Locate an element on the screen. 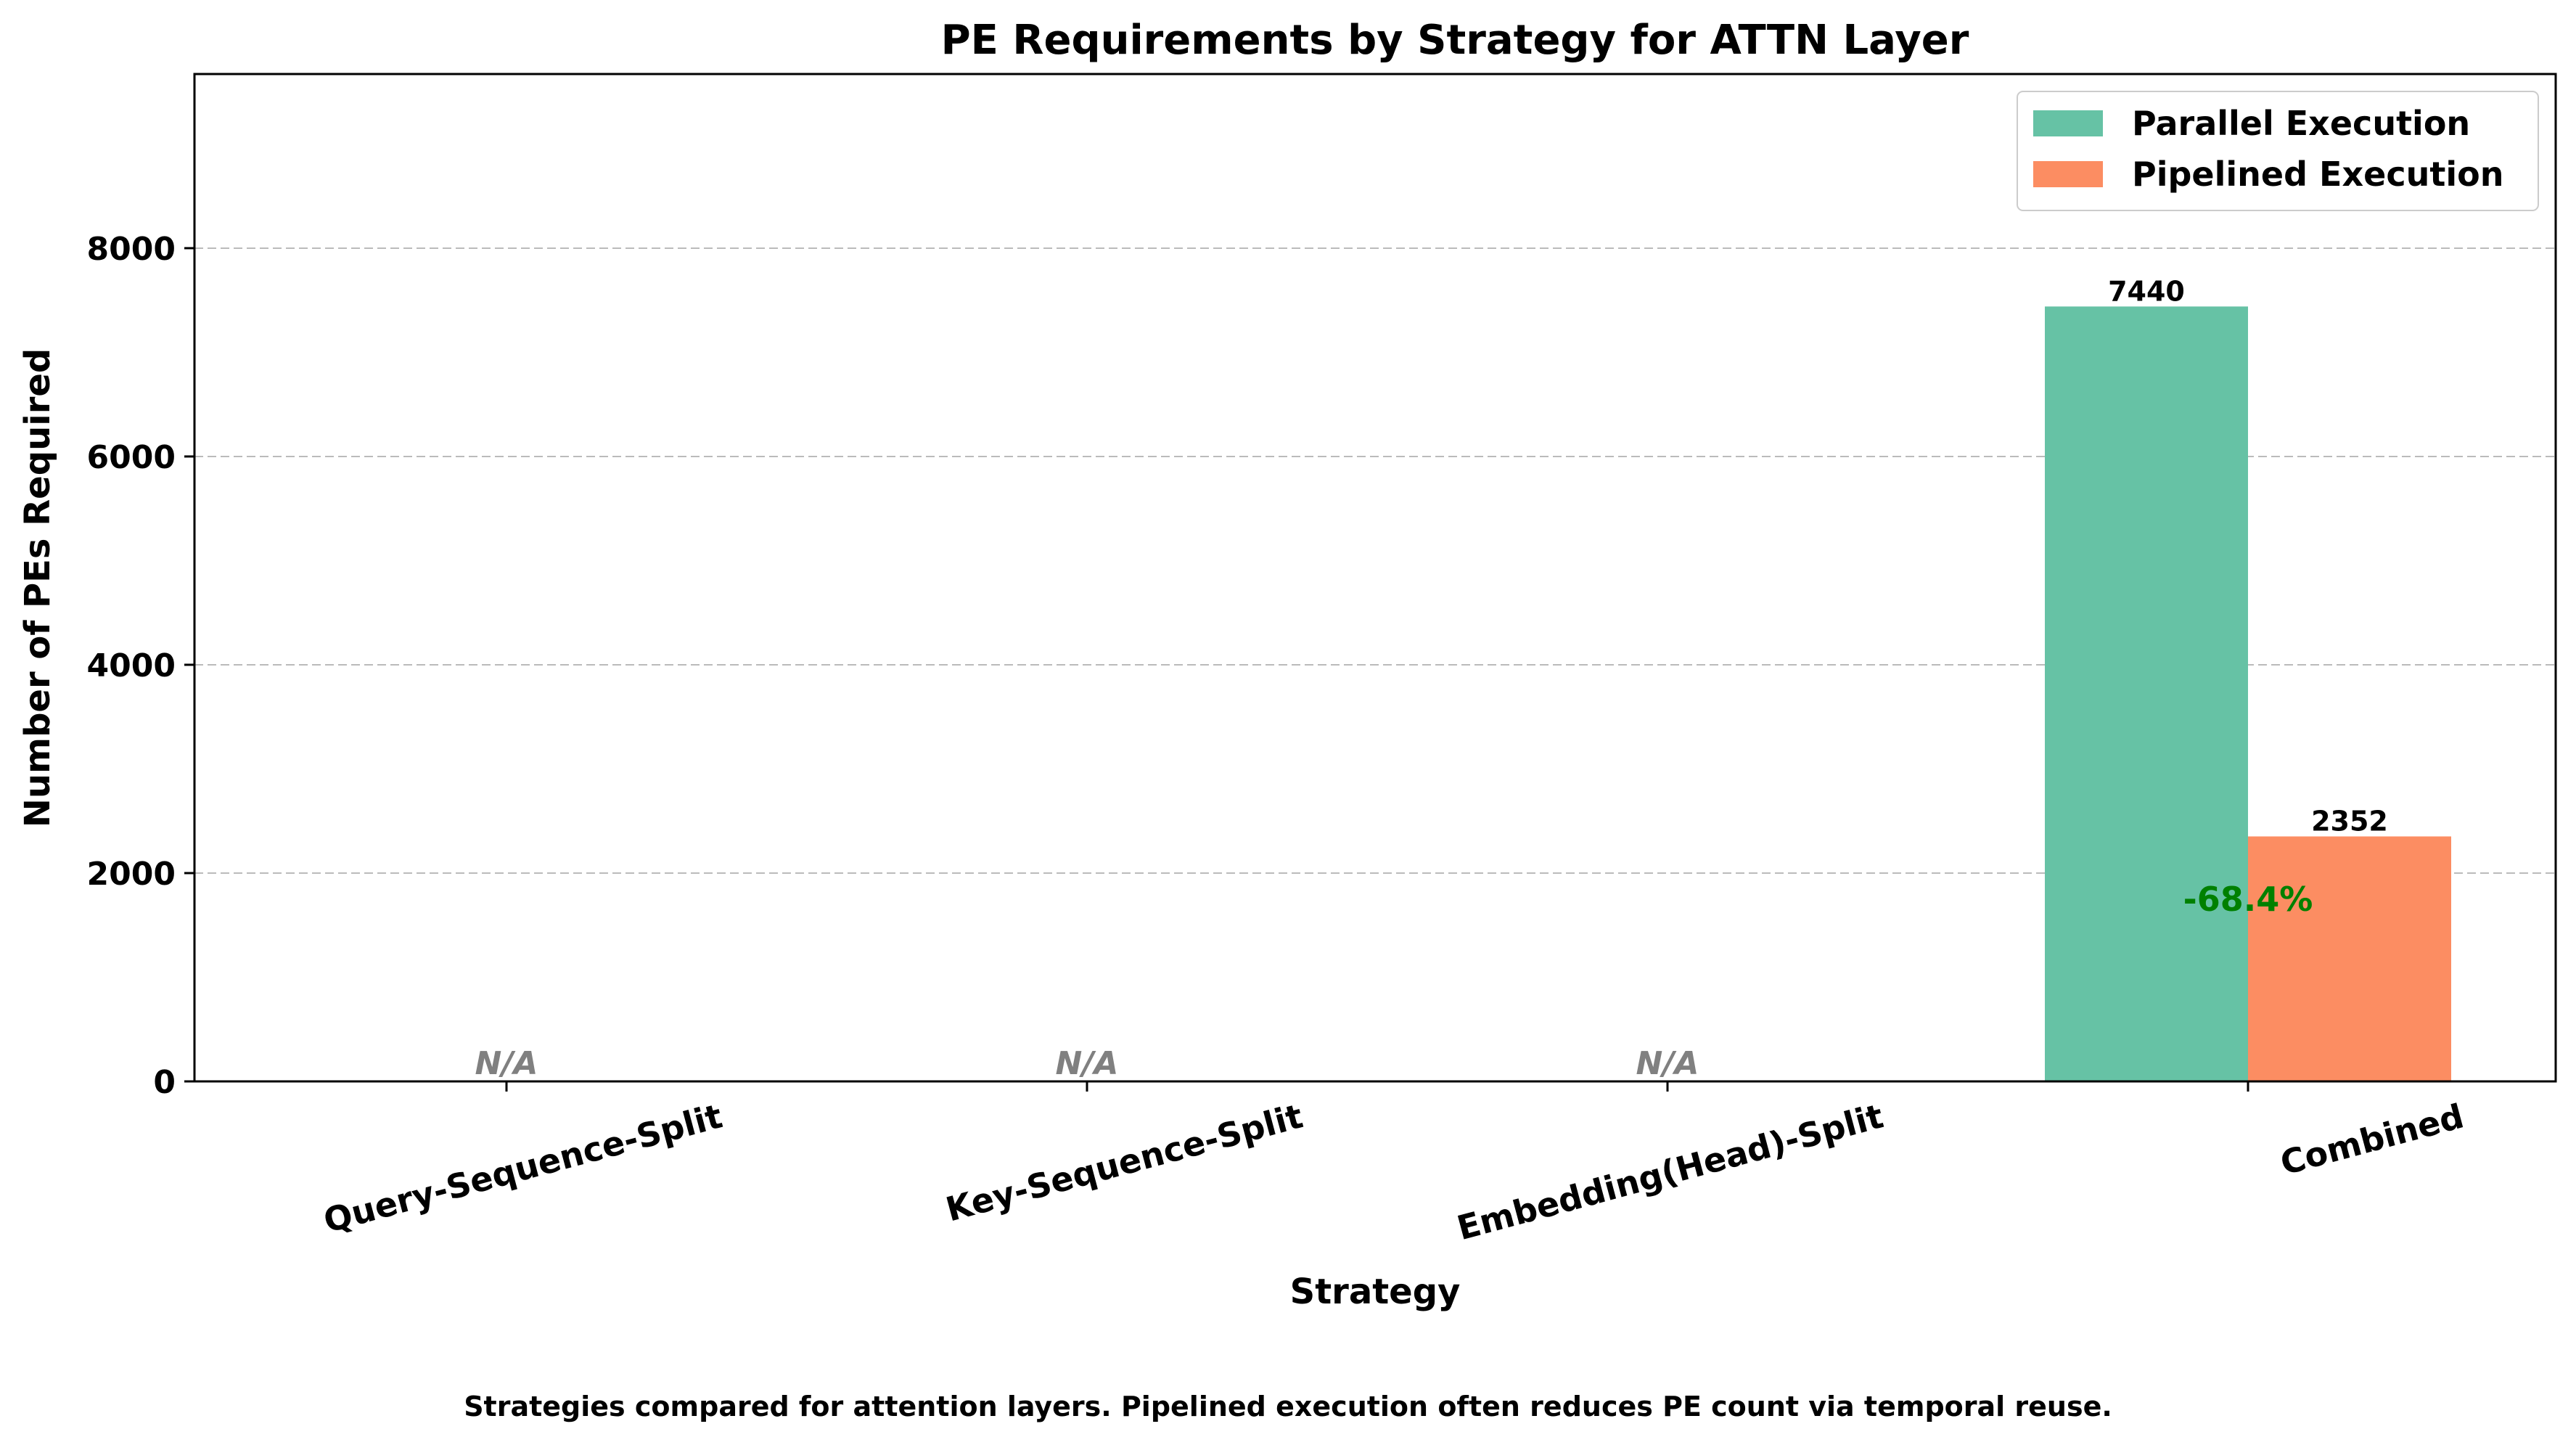  legend-box is located at coordinates (2278, 151).